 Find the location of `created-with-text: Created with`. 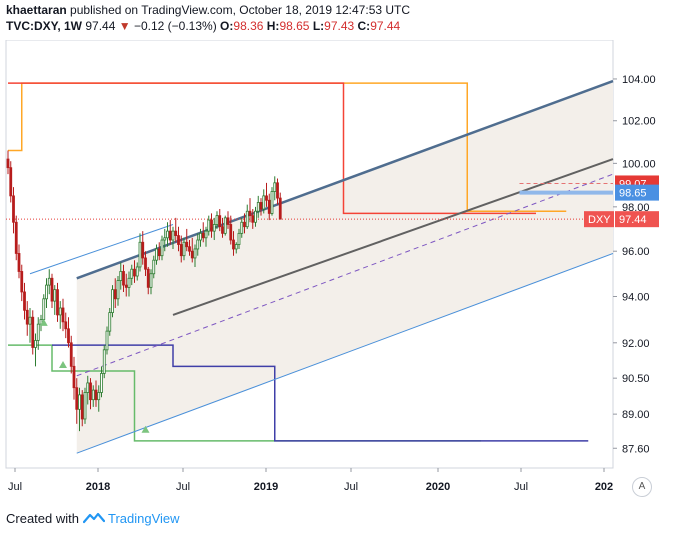

created-with-text: Created with is located at coordinates (42, 518).